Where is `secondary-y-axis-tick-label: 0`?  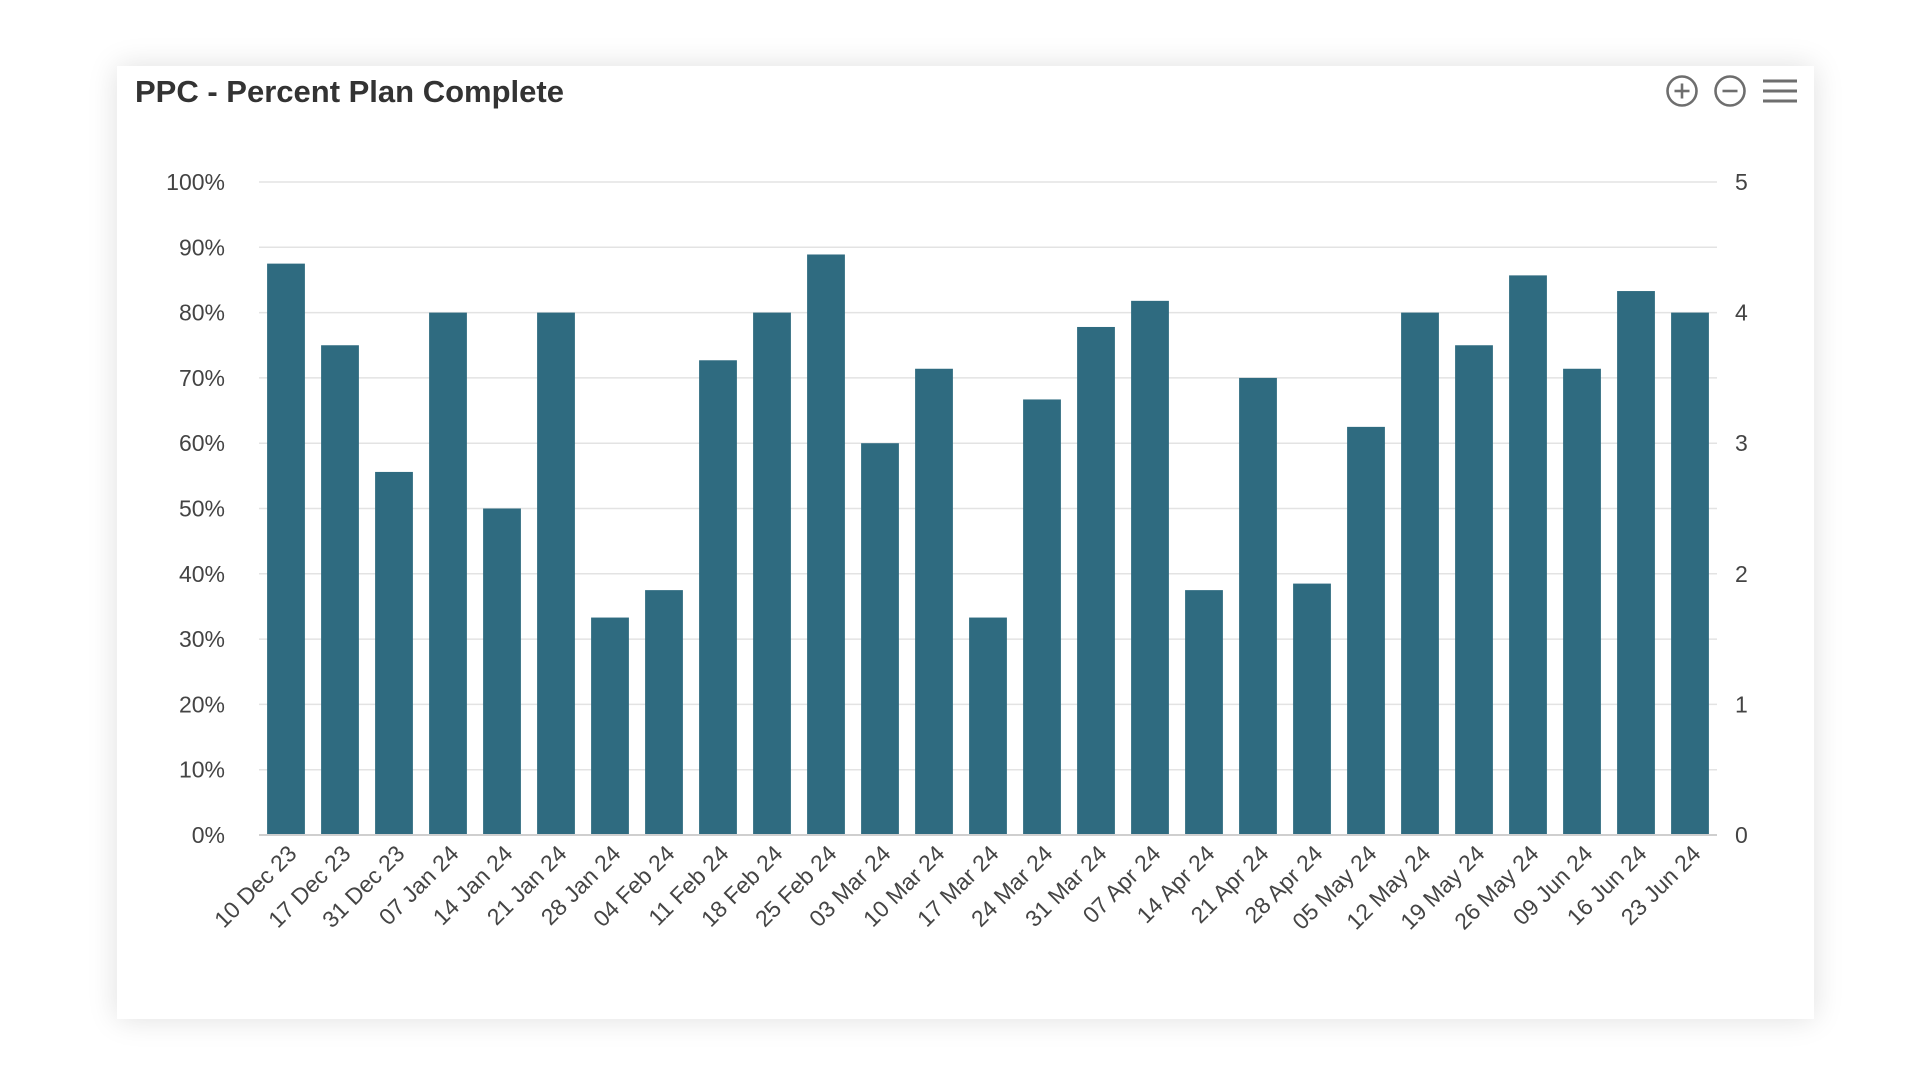
secondary-y-axis-tick-label: 0 is located at coordinates (1741, 835).